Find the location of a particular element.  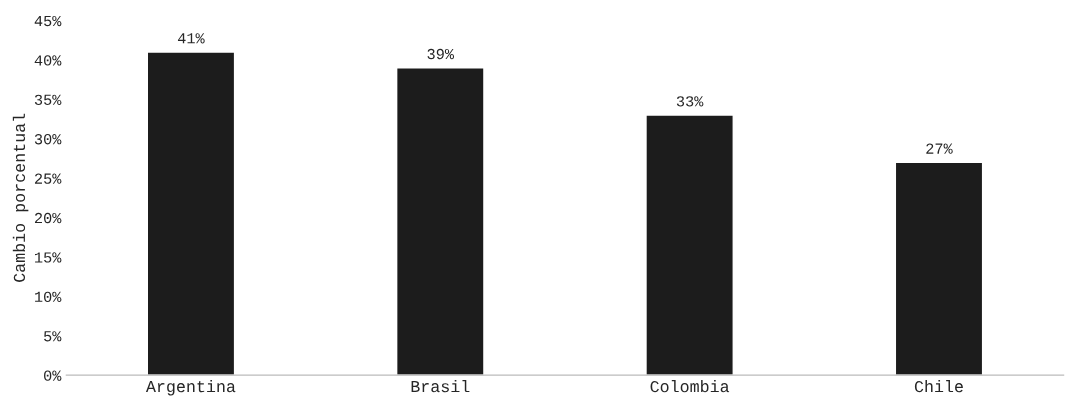

data-label: 33% is located at coordinates (690, 101).